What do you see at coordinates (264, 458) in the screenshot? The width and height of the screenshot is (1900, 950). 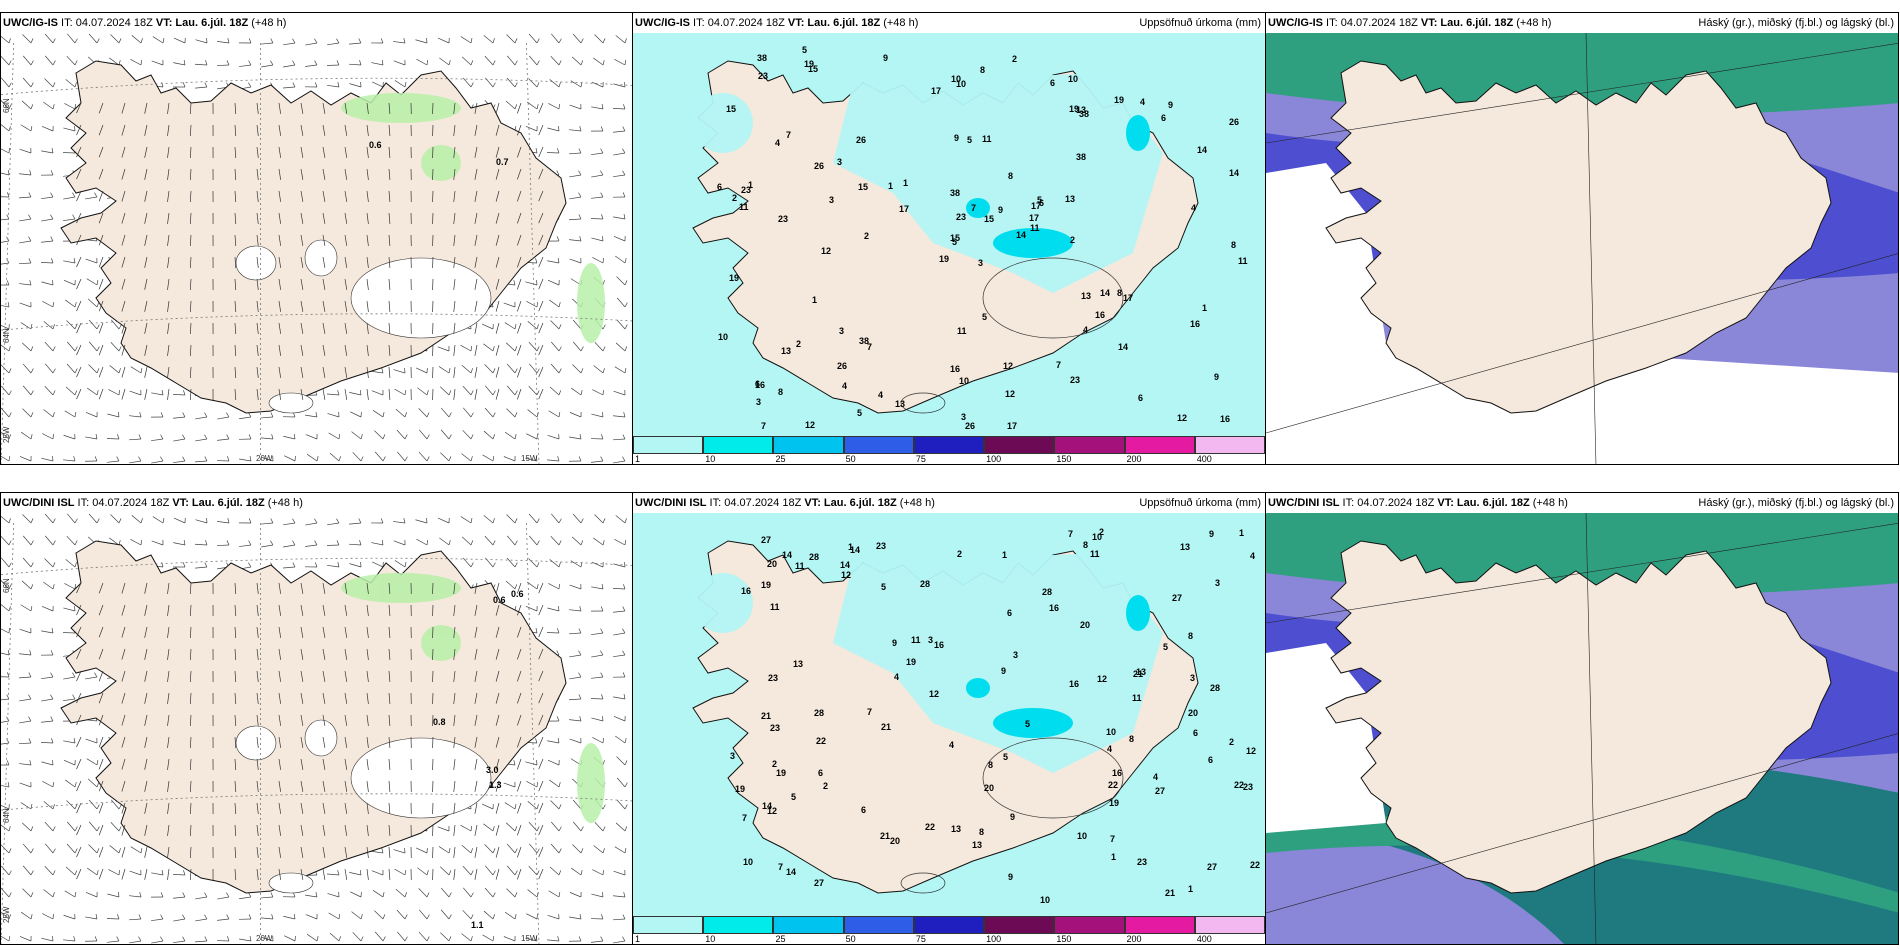 I see `axis-label-20w: 20W` at bounding box center [264, 458].